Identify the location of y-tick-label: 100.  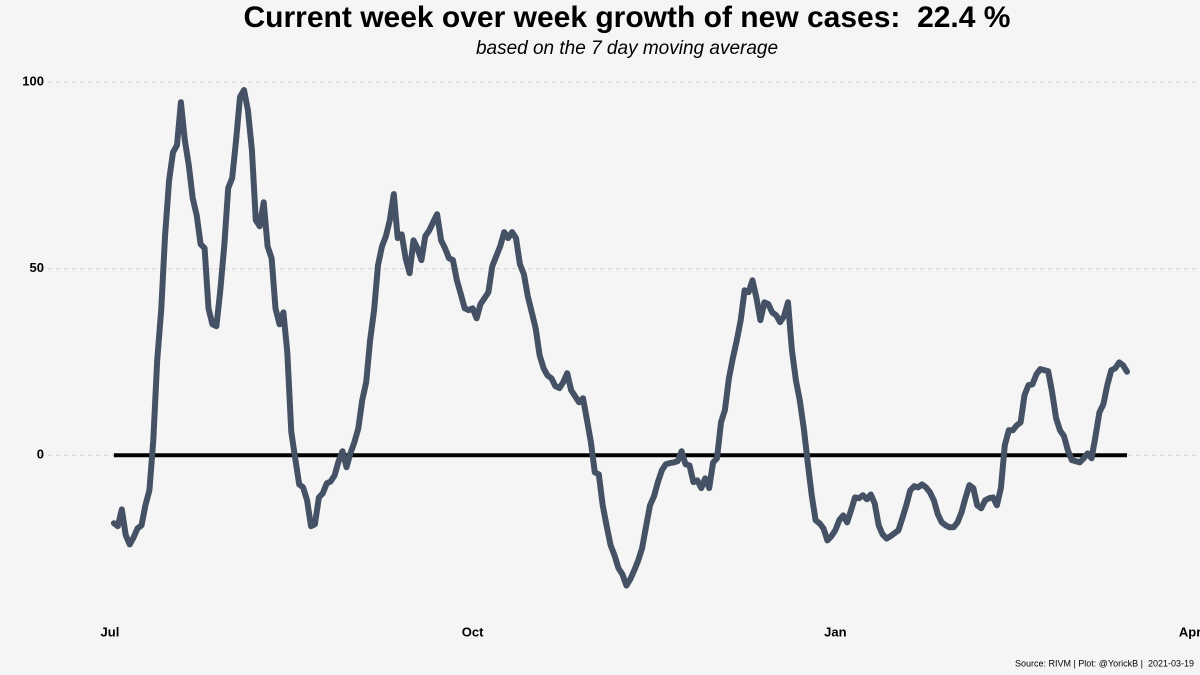
(33, 81).